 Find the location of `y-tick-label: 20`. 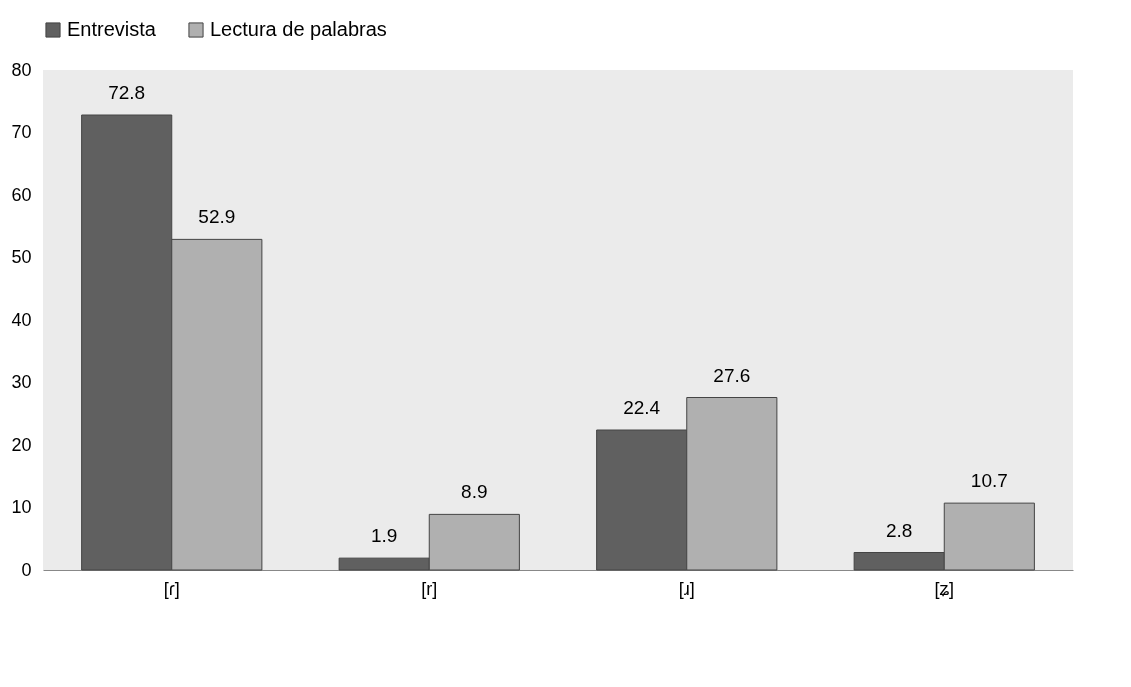

y-tick-label: 20 is located at coordinates (21, 444).